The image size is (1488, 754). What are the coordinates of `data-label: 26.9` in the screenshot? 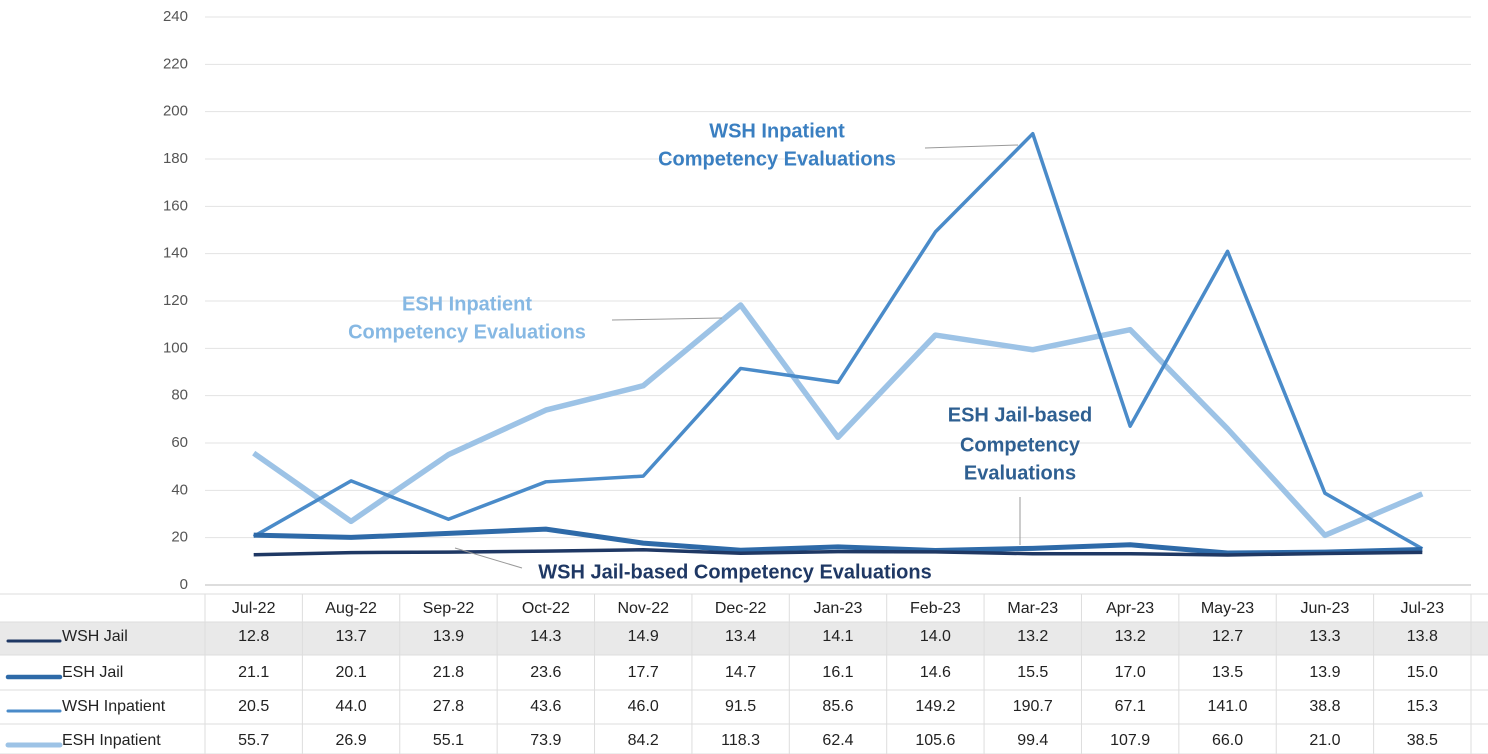 It's located at (351, 740).